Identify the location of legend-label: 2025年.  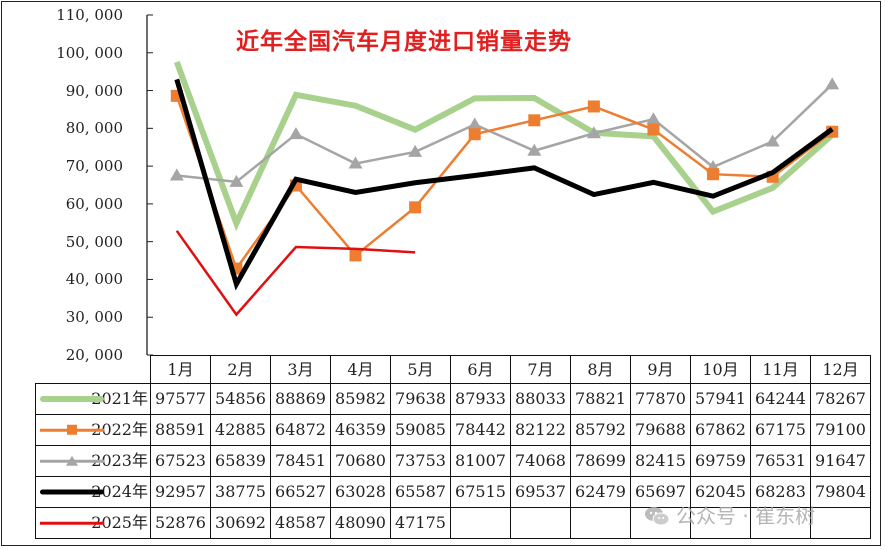
(119, 522).